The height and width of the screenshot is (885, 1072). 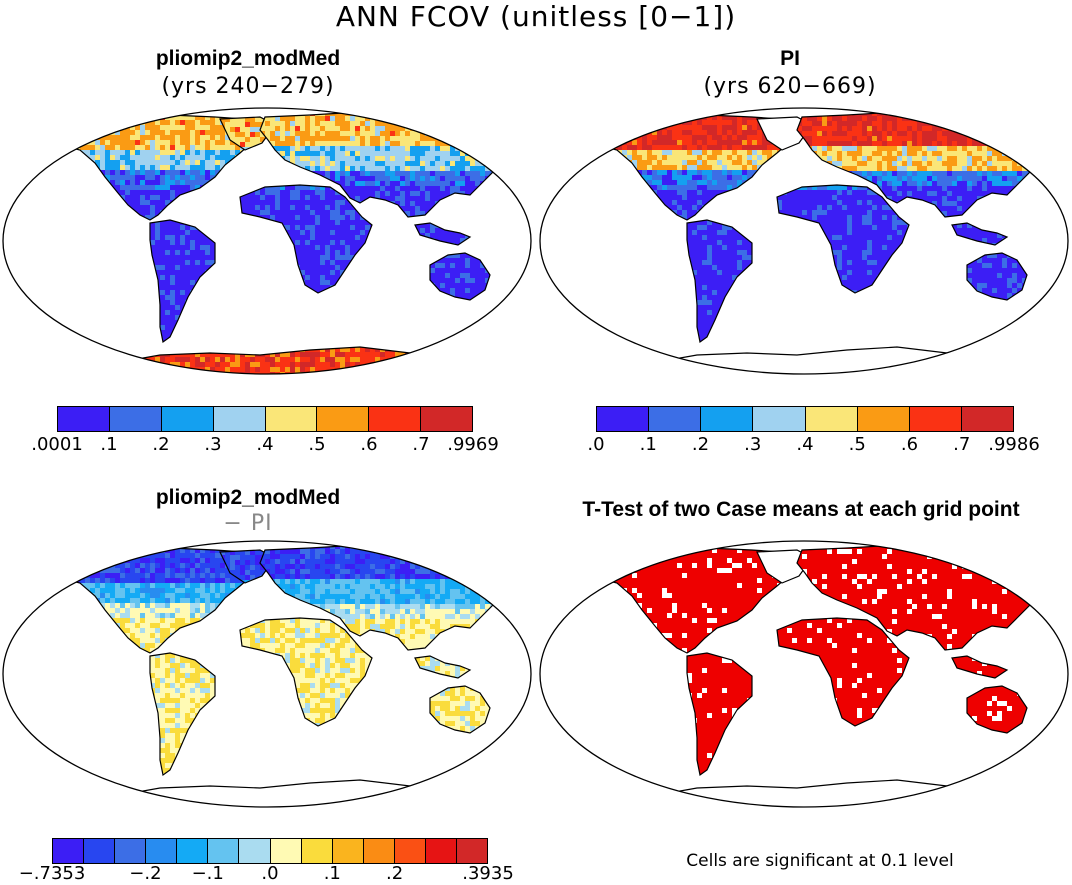 I want to click on map-panel-top-left, so click(x=267, y=241).